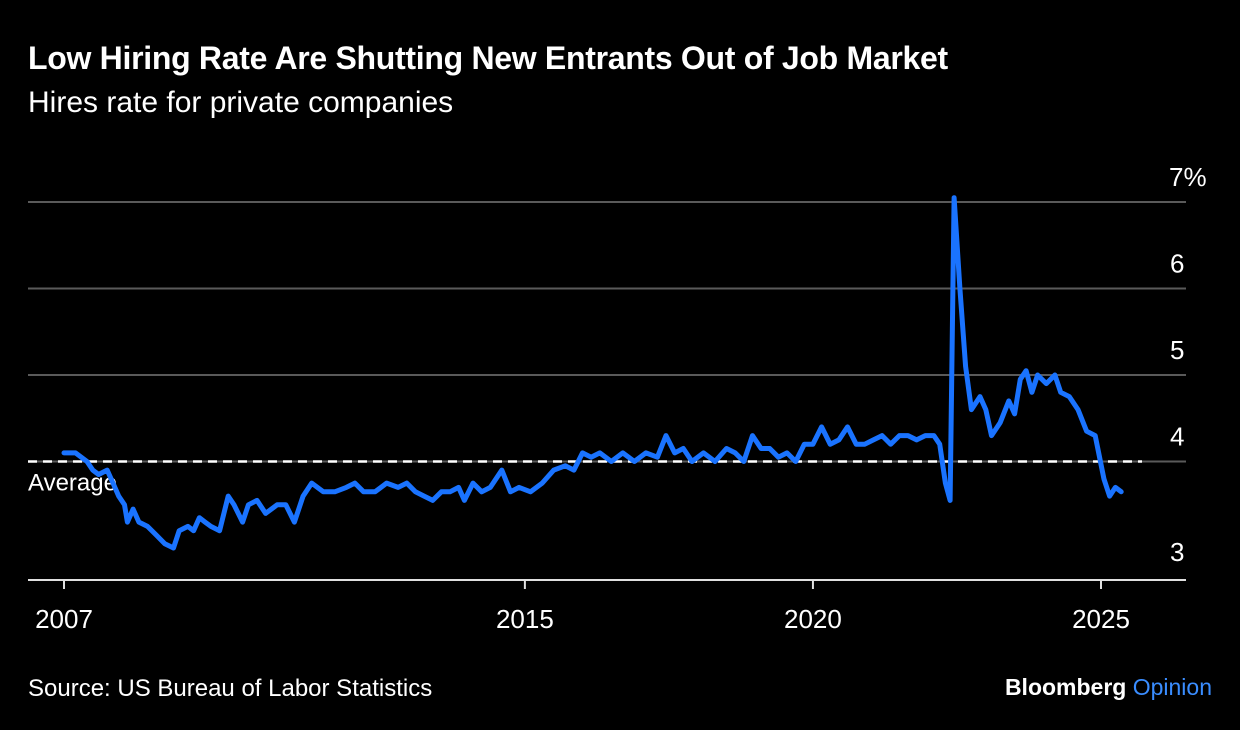 The height and width of the screenshot is (730, 1240). What do you see at coordinates (813, 619) in the screenshot?
I see `x-tick-label: 2020` at bounding box center [813, 619].